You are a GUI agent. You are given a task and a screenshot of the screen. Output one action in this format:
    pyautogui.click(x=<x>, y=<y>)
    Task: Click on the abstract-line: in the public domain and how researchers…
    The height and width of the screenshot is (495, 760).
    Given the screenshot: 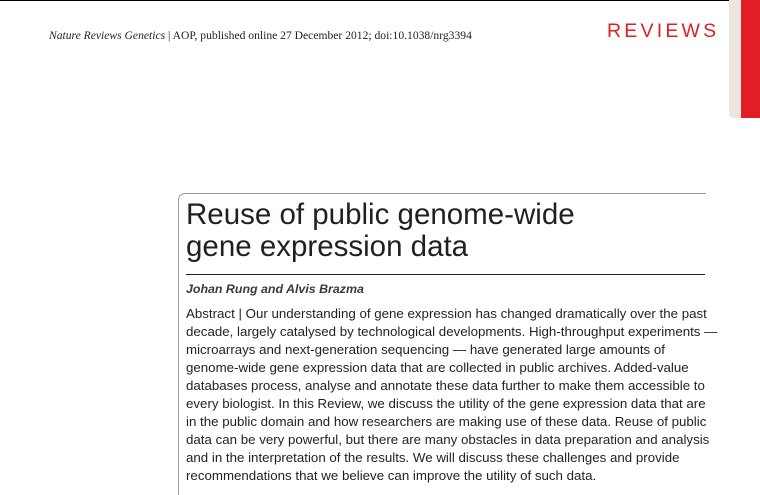 What is the action you would take?
    pyautogui.click(x=446, y=421)
    